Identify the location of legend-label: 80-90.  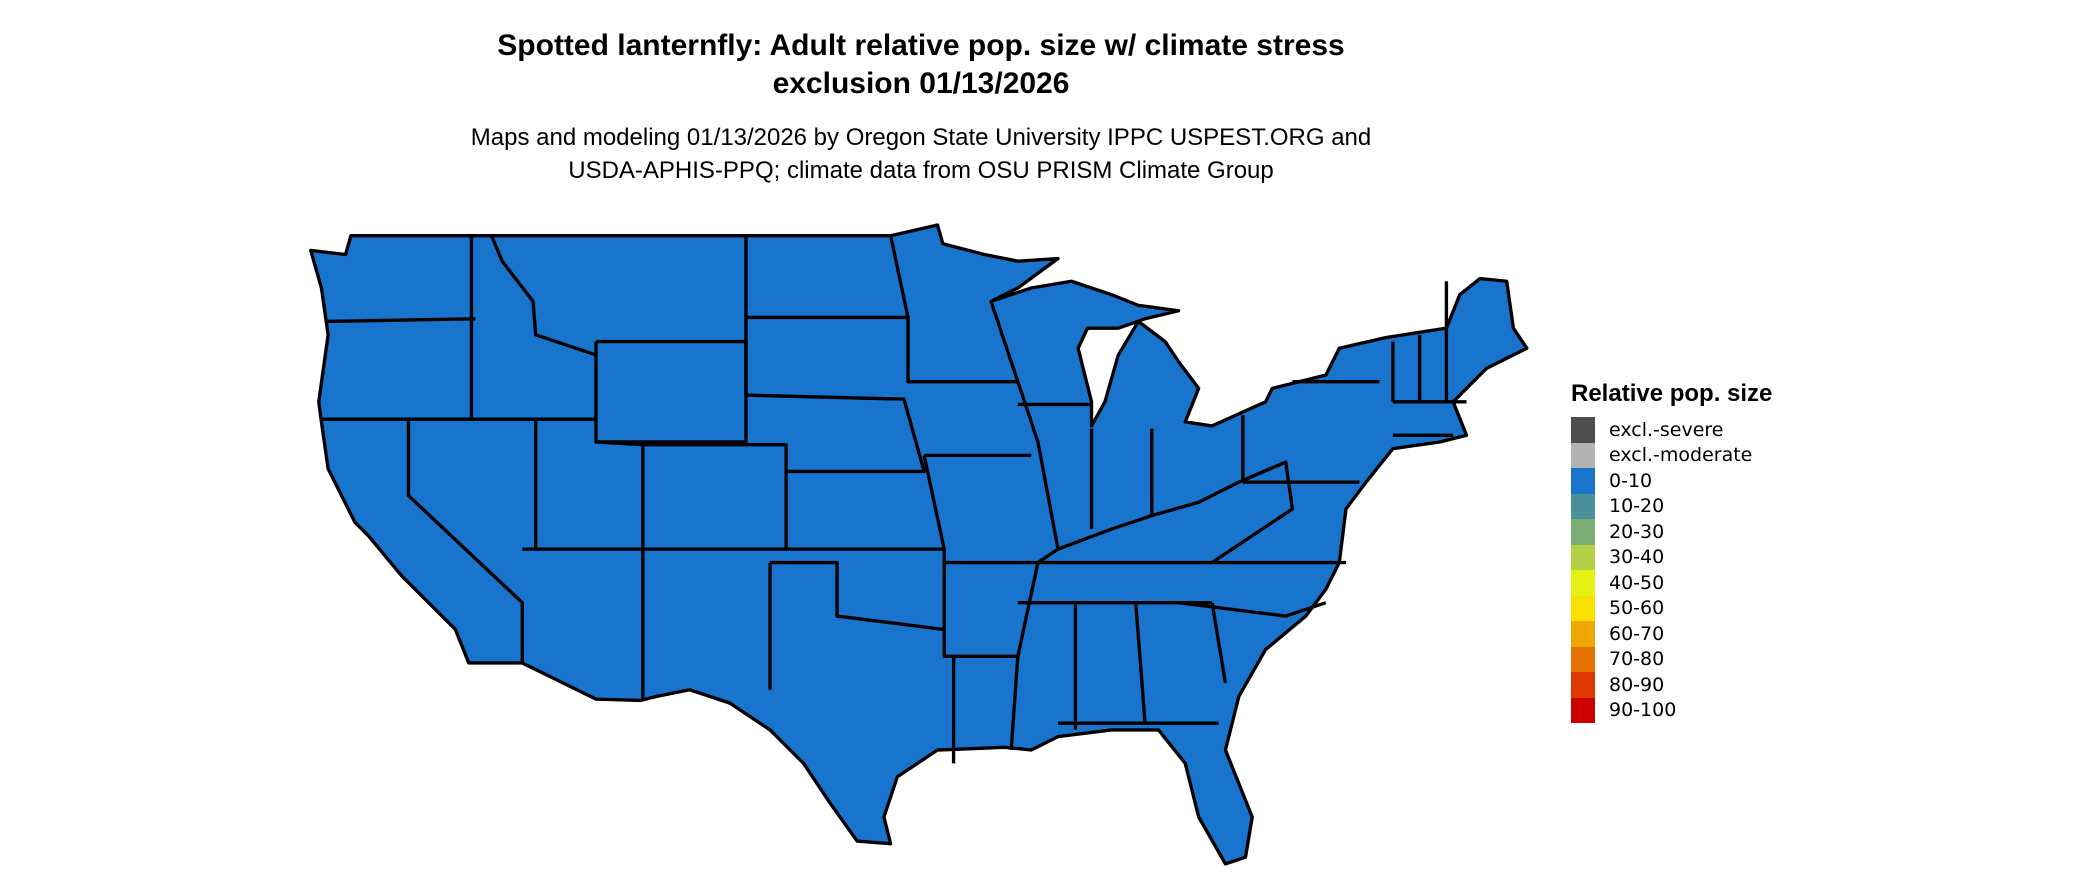
(1637, 684).